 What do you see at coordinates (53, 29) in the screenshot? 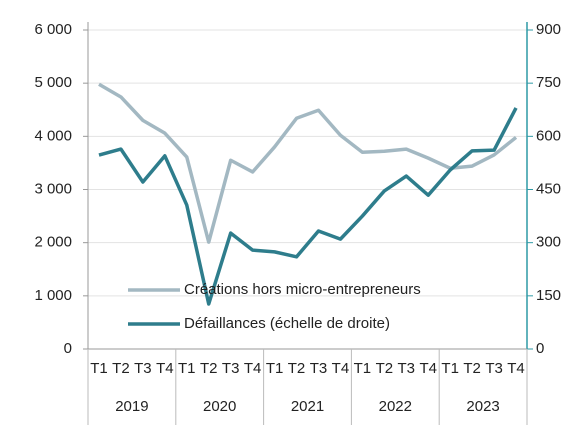
I see `y-tick-label: 6 000` at bounding box center [53, 29].